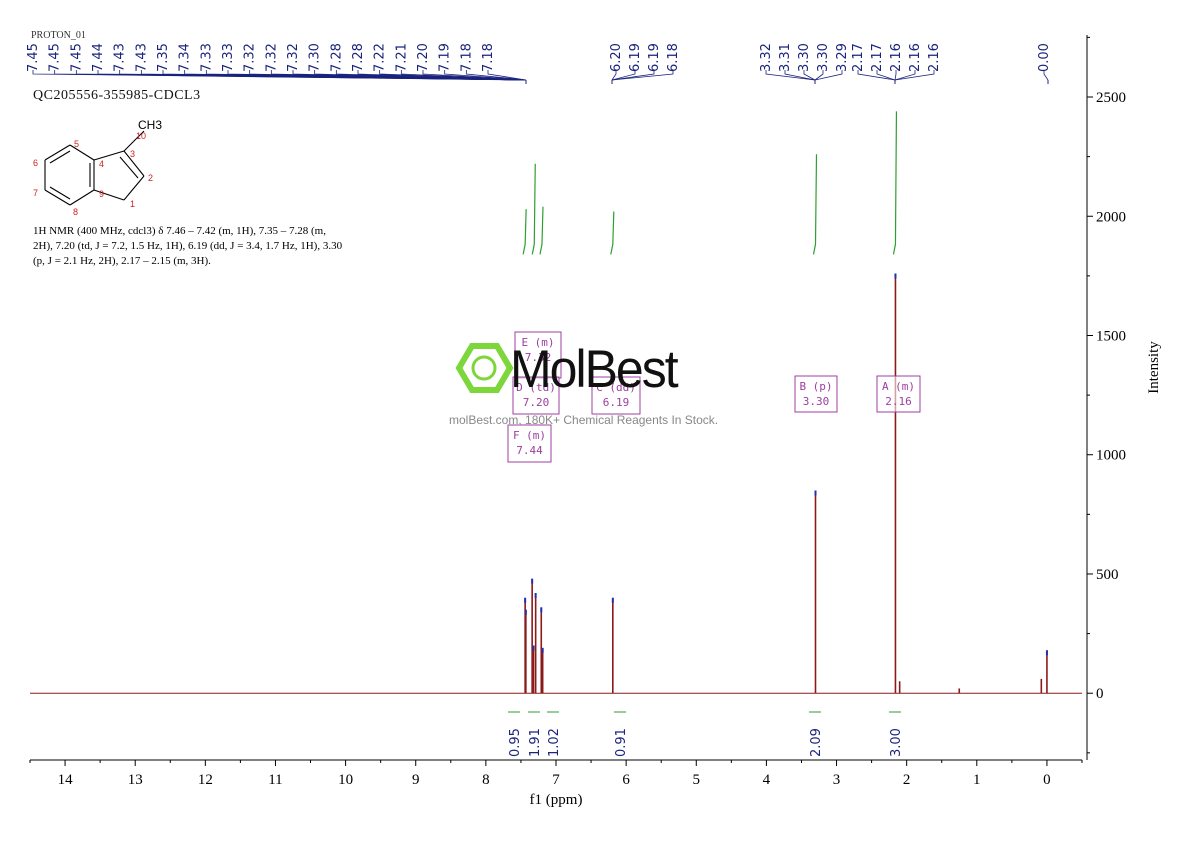 The width and height of the screenshot is (1190, 841). I want to click on watermark-name: MolBest, so click(594, 369).